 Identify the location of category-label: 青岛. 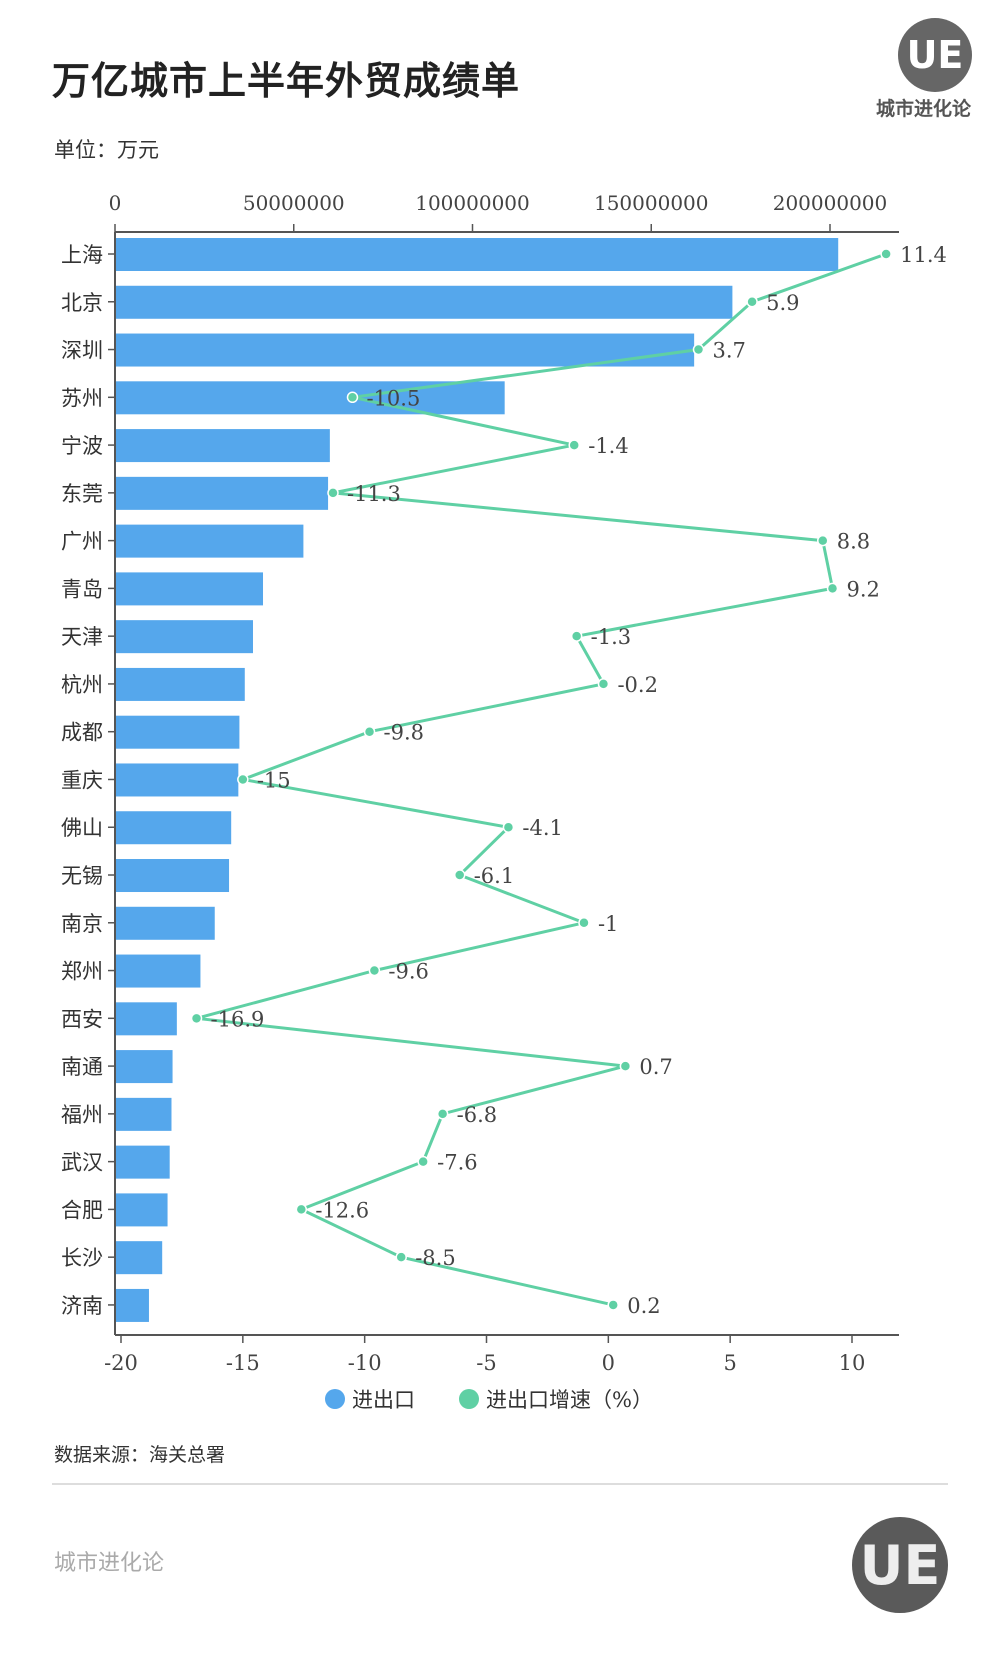
(82, 589).